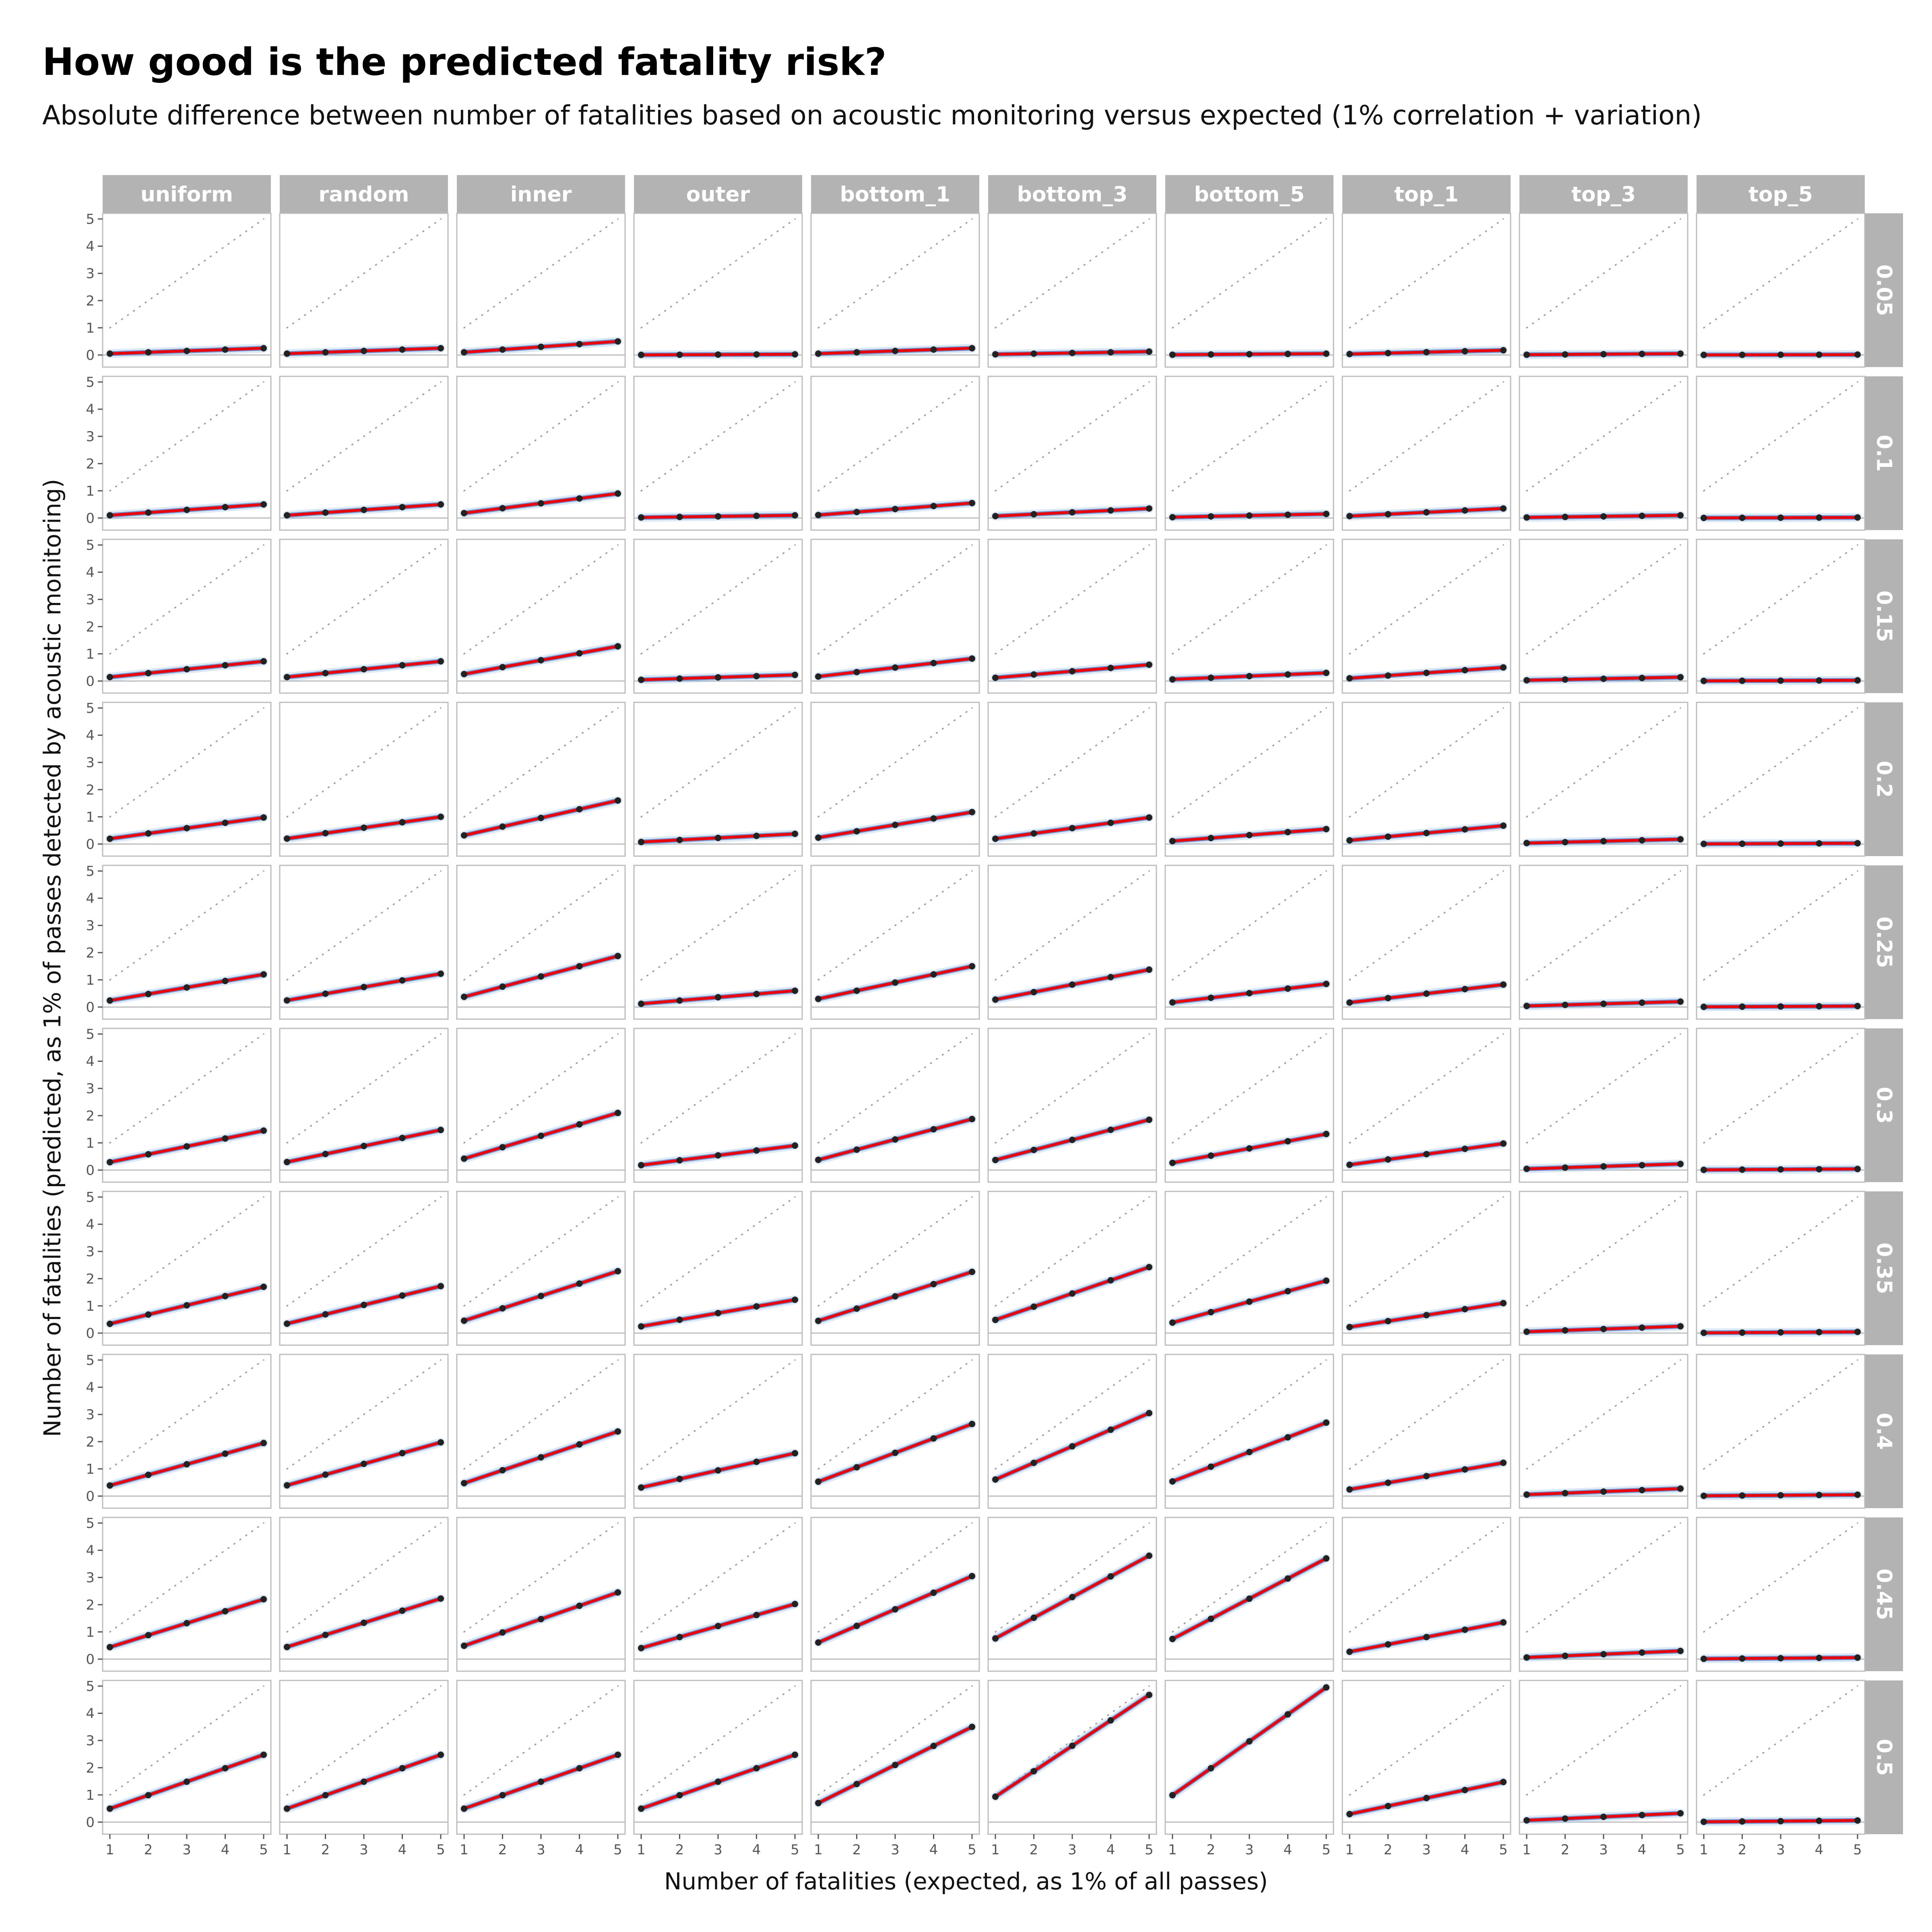  I want to click on y-tick-label: 1, so click(90, 1306).